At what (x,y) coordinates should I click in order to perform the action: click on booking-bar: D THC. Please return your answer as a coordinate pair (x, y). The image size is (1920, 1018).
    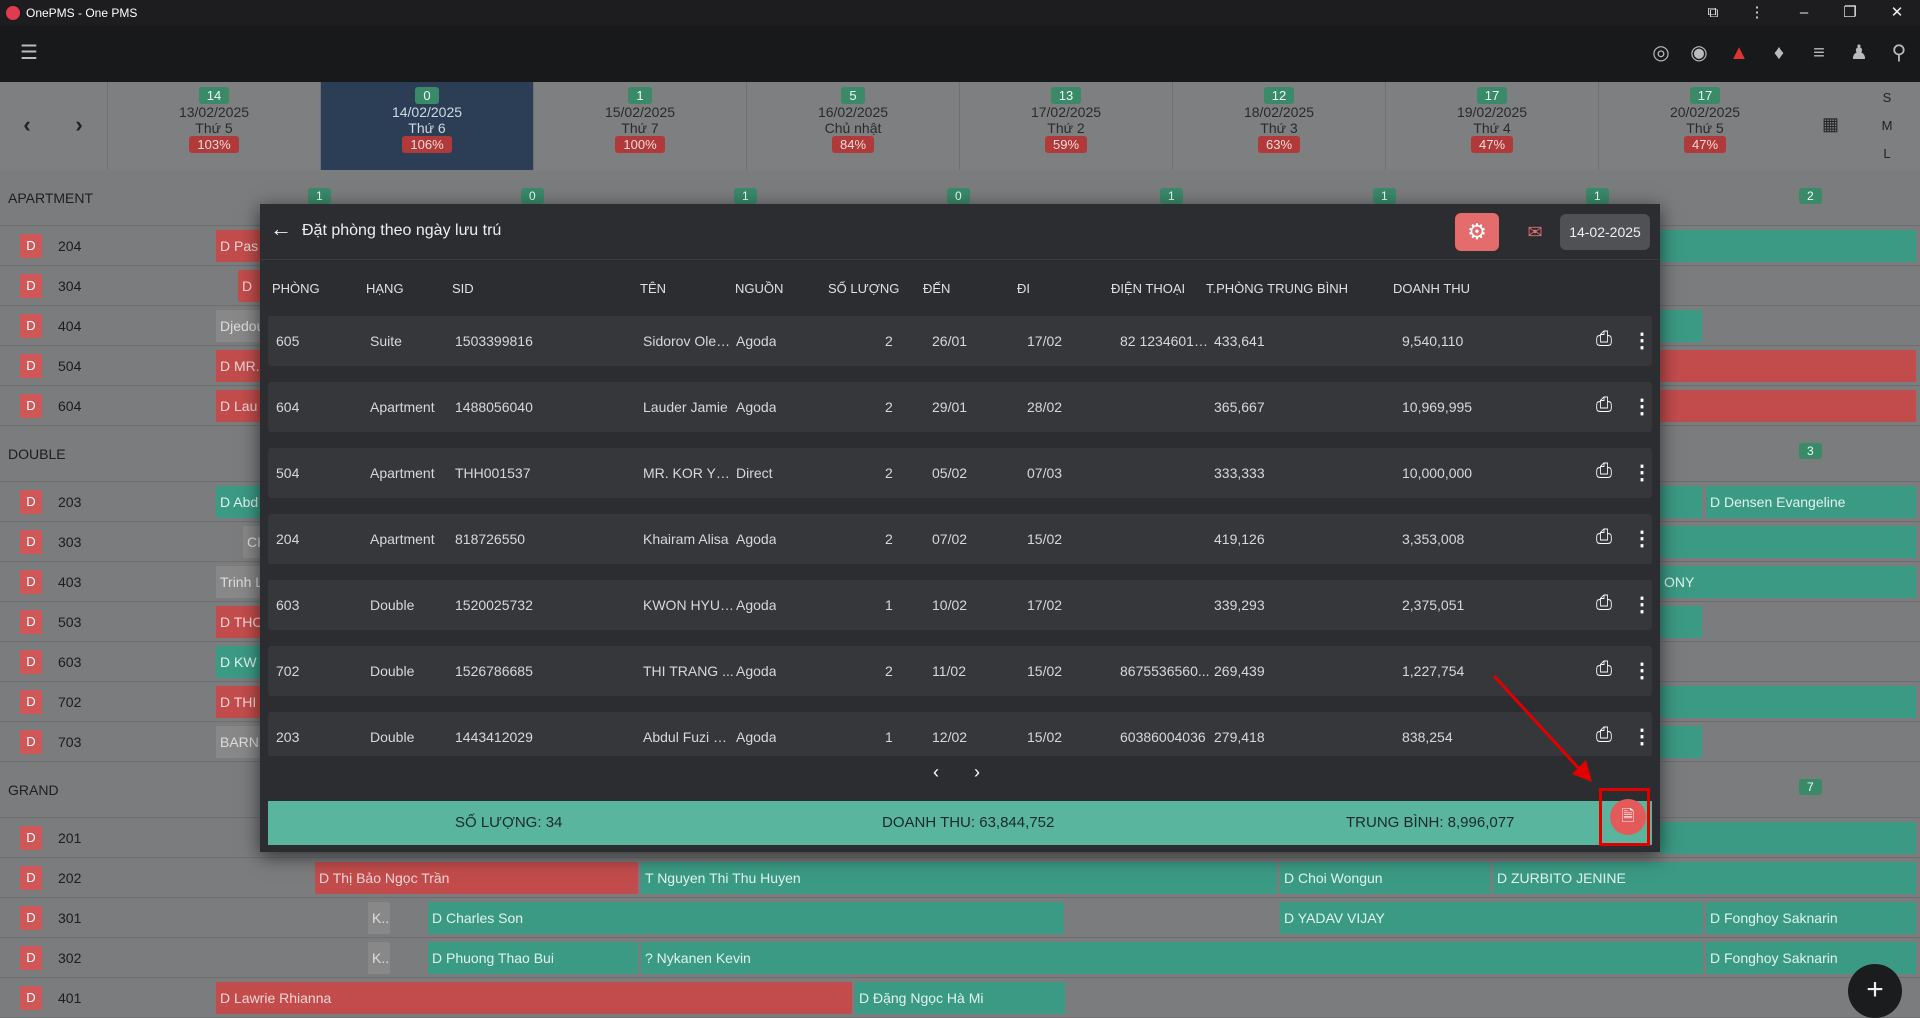
    Looking at the image, I should click on (238, 622).